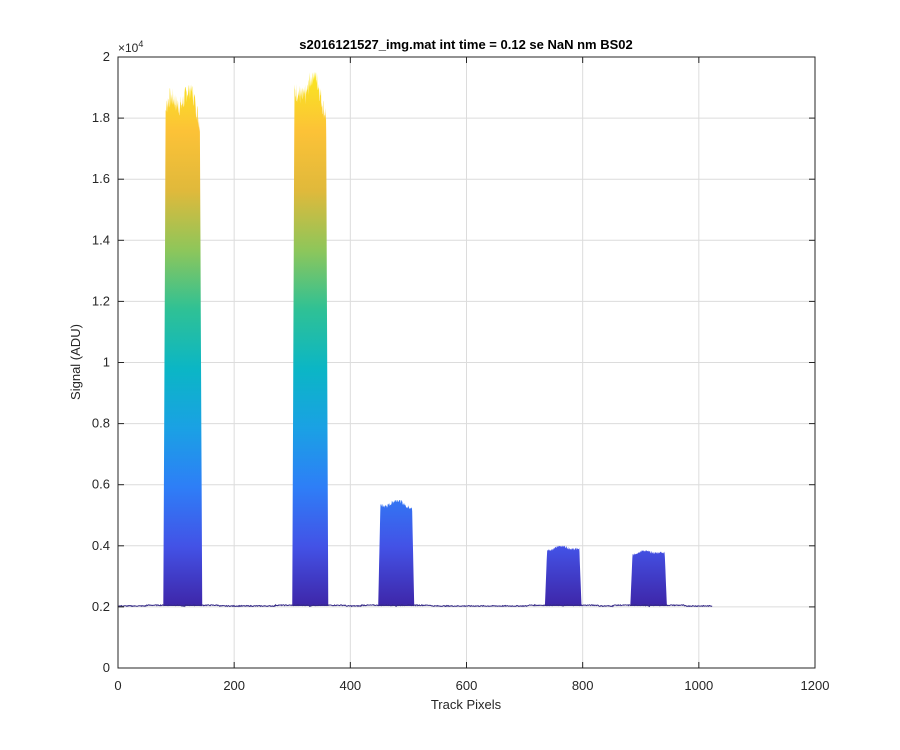 The width and height of the screenshot is (900, 750). What do you see at coordinates (350, 685) in the screenshot?
I see `x-tick-label: 400` at bounding box center [350, 685].